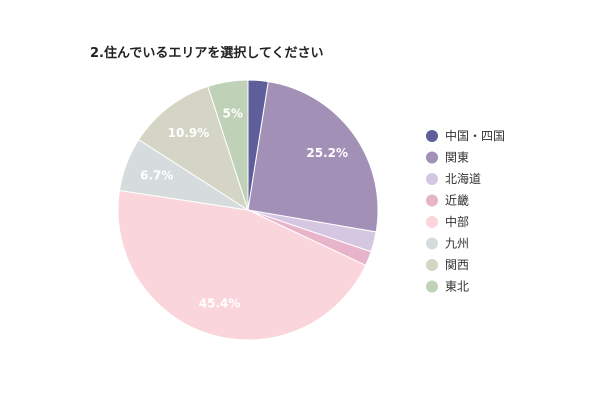  I want to click on legend-label-4: 近畿, so click(457, 201).